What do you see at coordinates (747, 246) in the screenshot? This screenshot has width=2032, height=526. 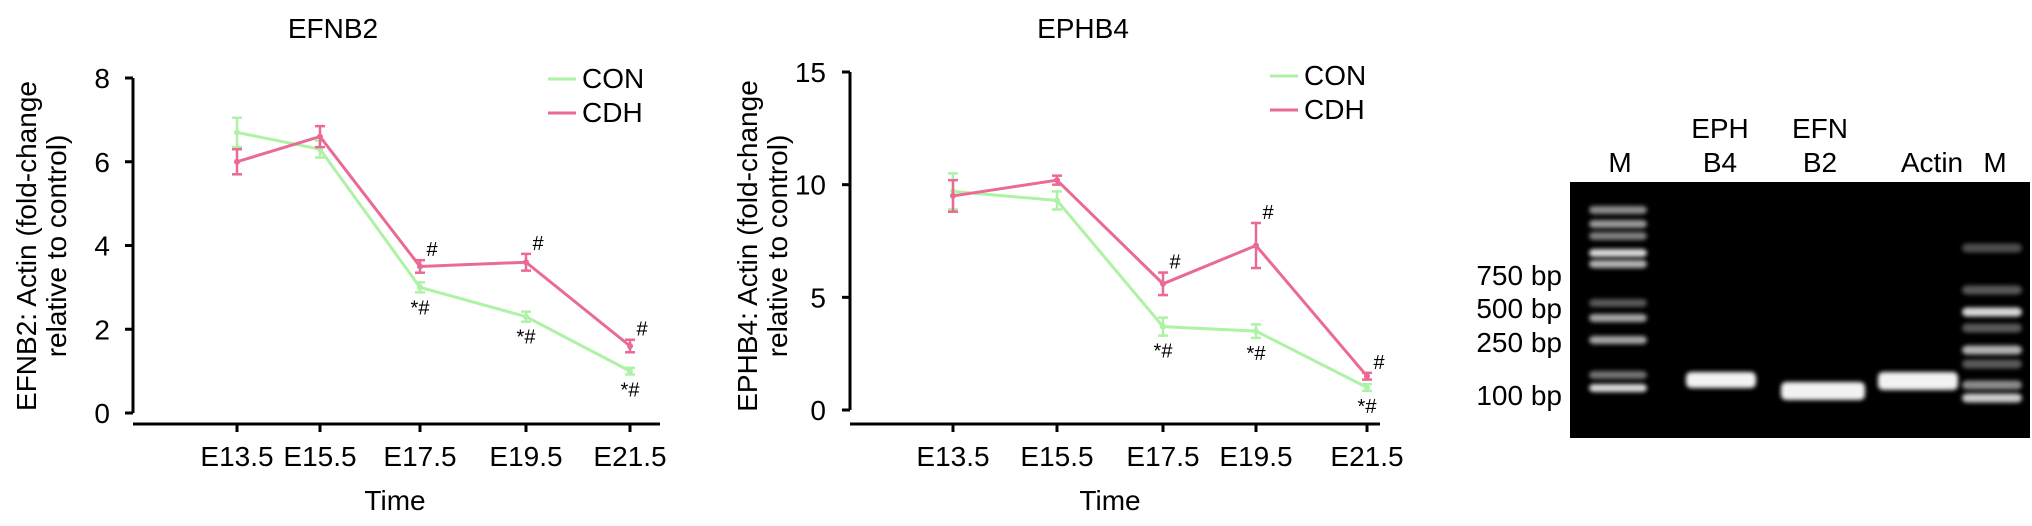 I see `y-axis-label-line: EPHB4: Actin (fold-change` at bounding box center [747, 246].